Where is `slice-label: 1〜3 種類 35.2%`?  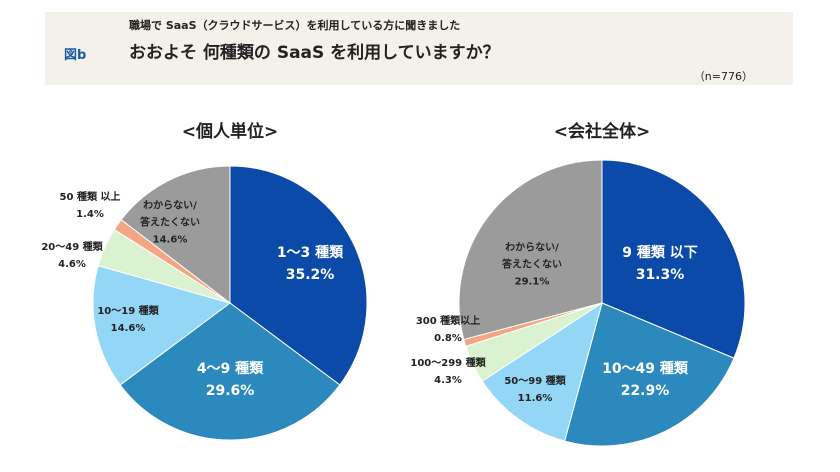 slice-label: 1〜3 種類 35.2% is located at coordinates (310, 264).